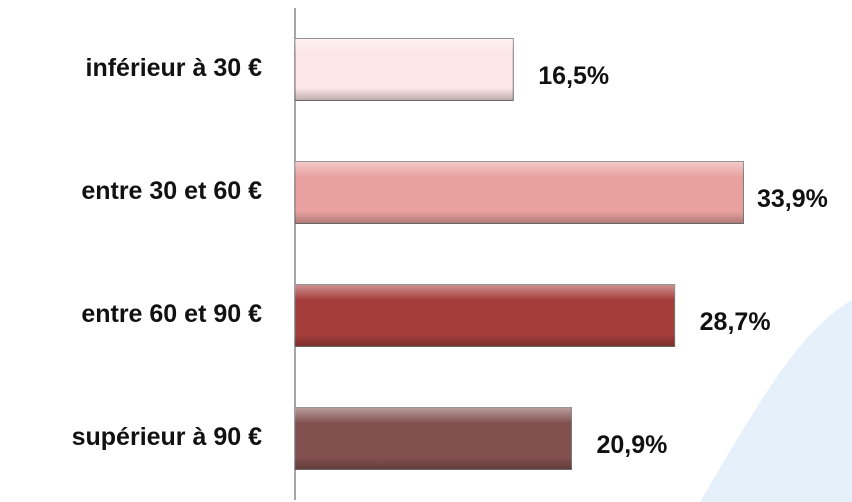  I want to click on value-label: 16,5%, so click(573, 76).